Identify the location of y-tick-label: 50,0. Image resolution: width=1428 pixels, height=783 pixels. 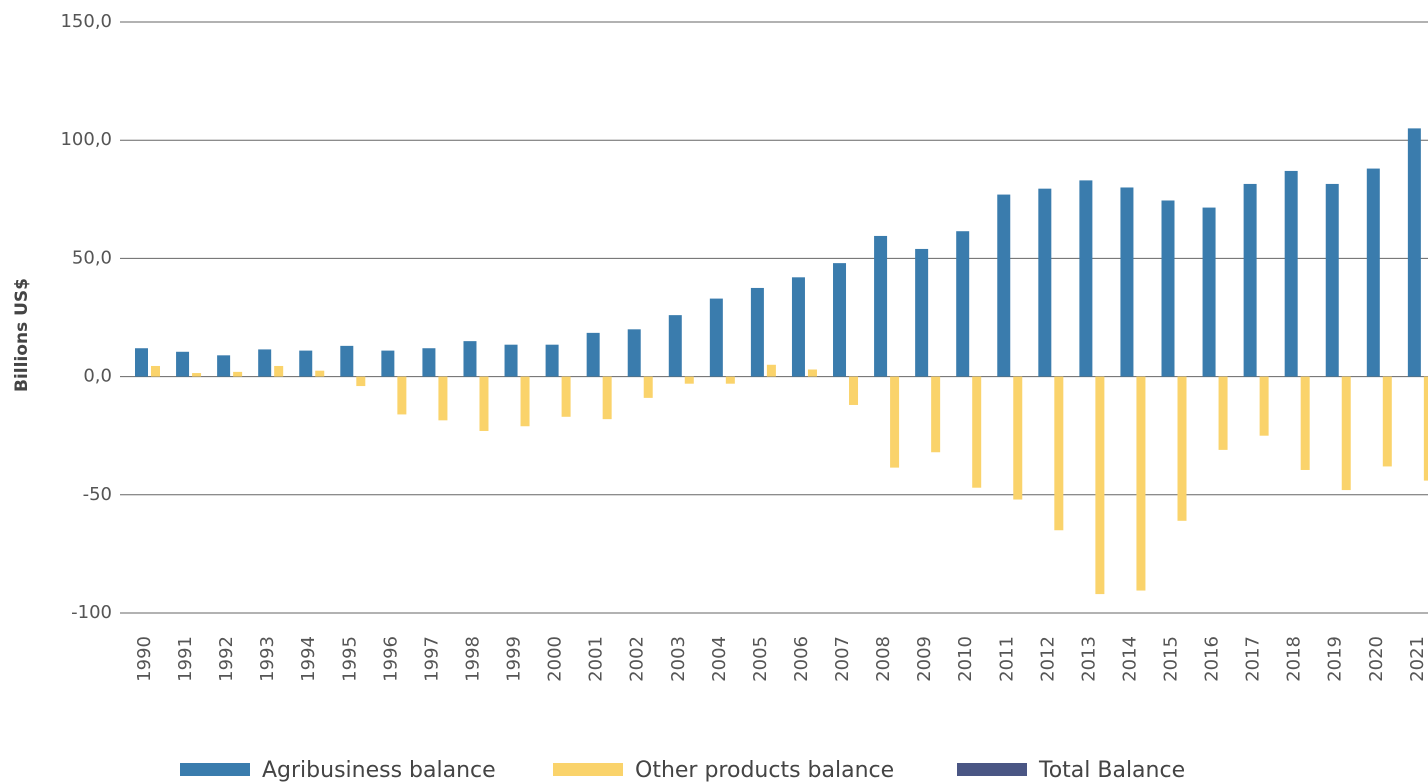
(92, 257).